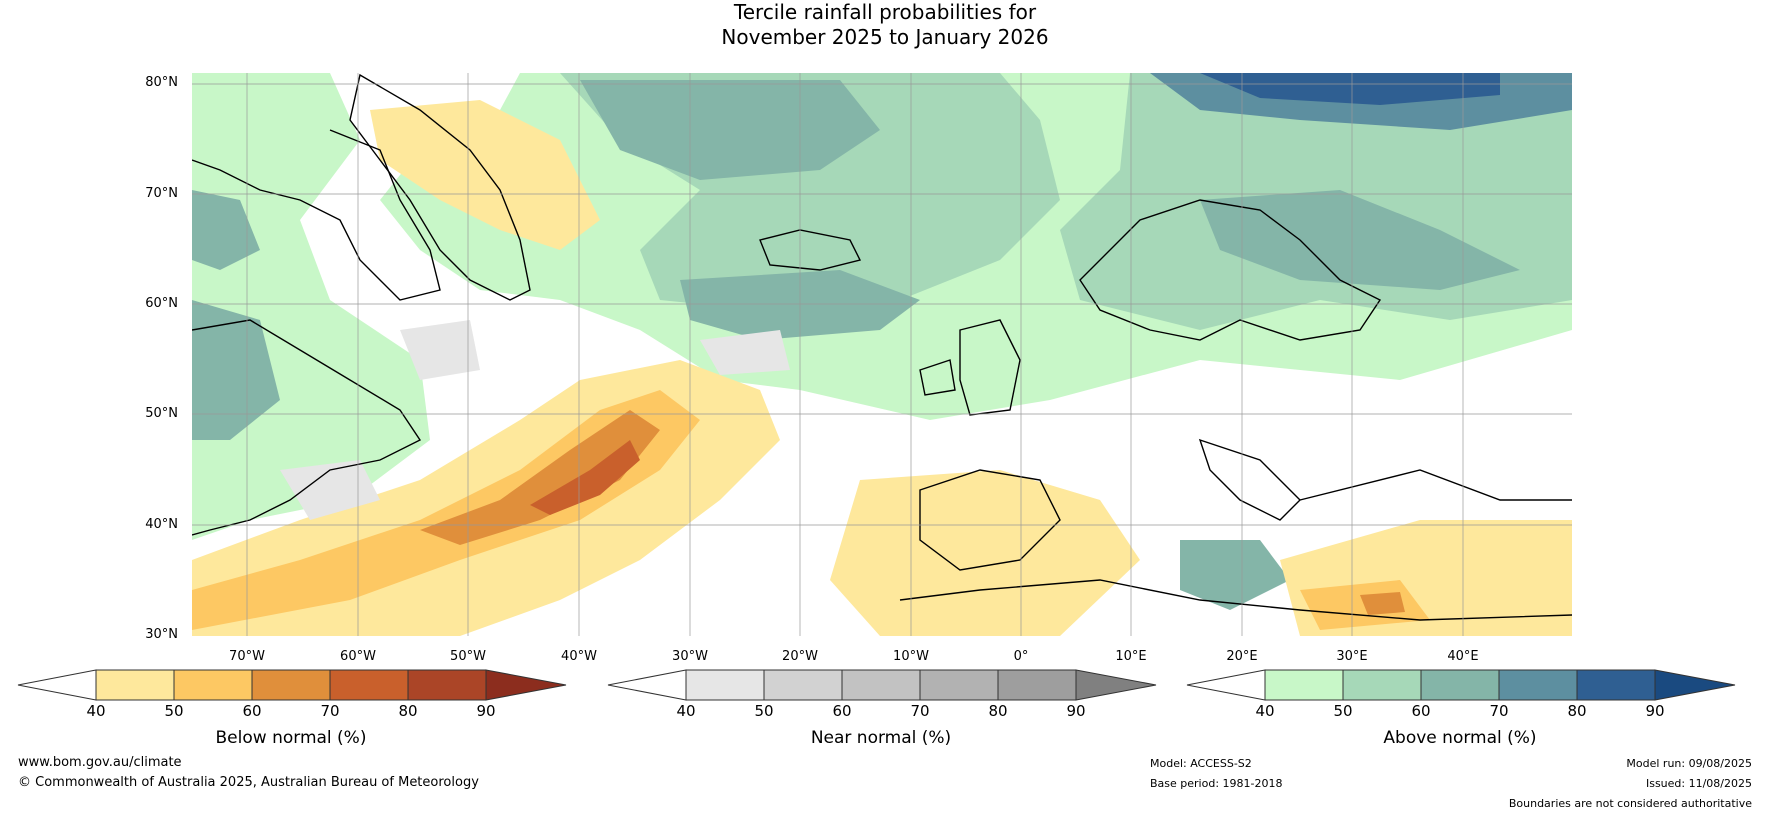  What do you see at coordinates (985, 553) in the screenshot?
I see `below-normal-iberia-africa` at bounding box center [985, 553].